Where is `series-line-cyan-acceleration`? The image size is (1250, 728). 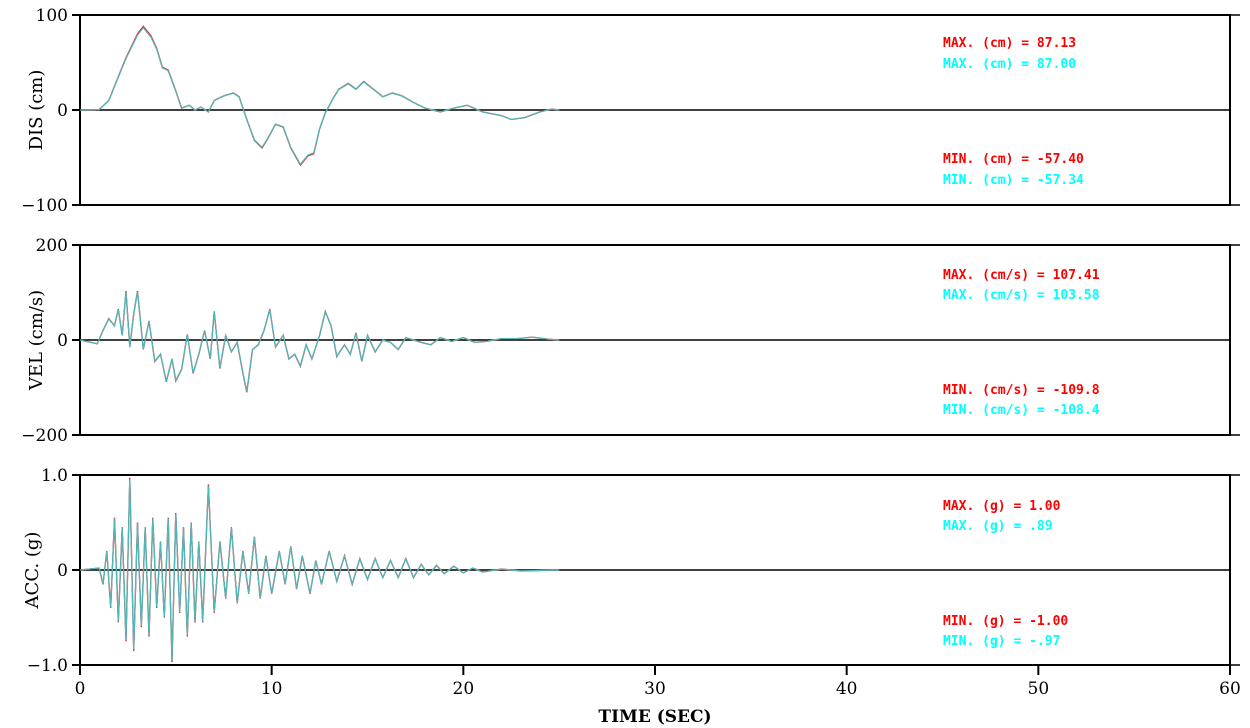 series-line-cyan-acceleration is located at coordinates (319, 570).